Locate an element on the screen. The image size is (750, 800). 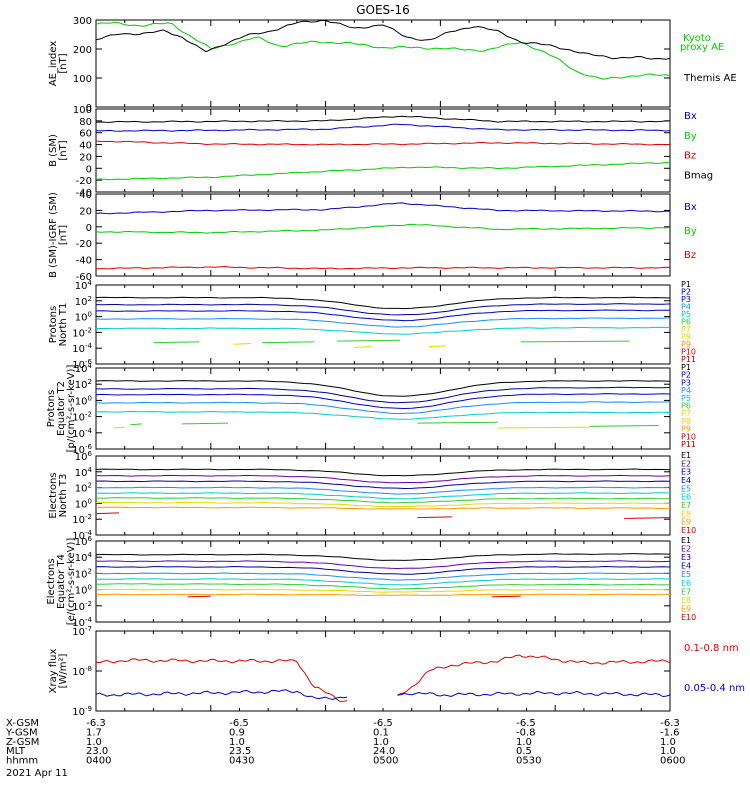
channel-label: E8 is located at coordinates (686, 513).